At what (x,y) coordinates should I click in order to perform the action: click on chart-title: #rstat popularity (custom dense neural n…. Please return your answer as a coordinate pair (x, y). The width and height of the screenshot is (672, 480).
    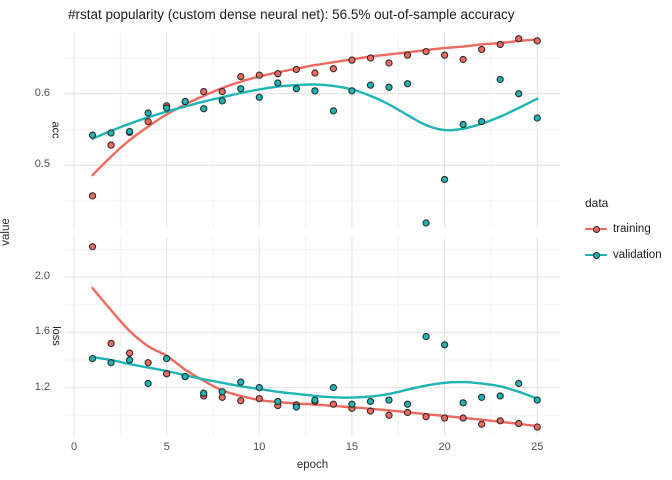
    Looking at the image, I should click on (291, 14).